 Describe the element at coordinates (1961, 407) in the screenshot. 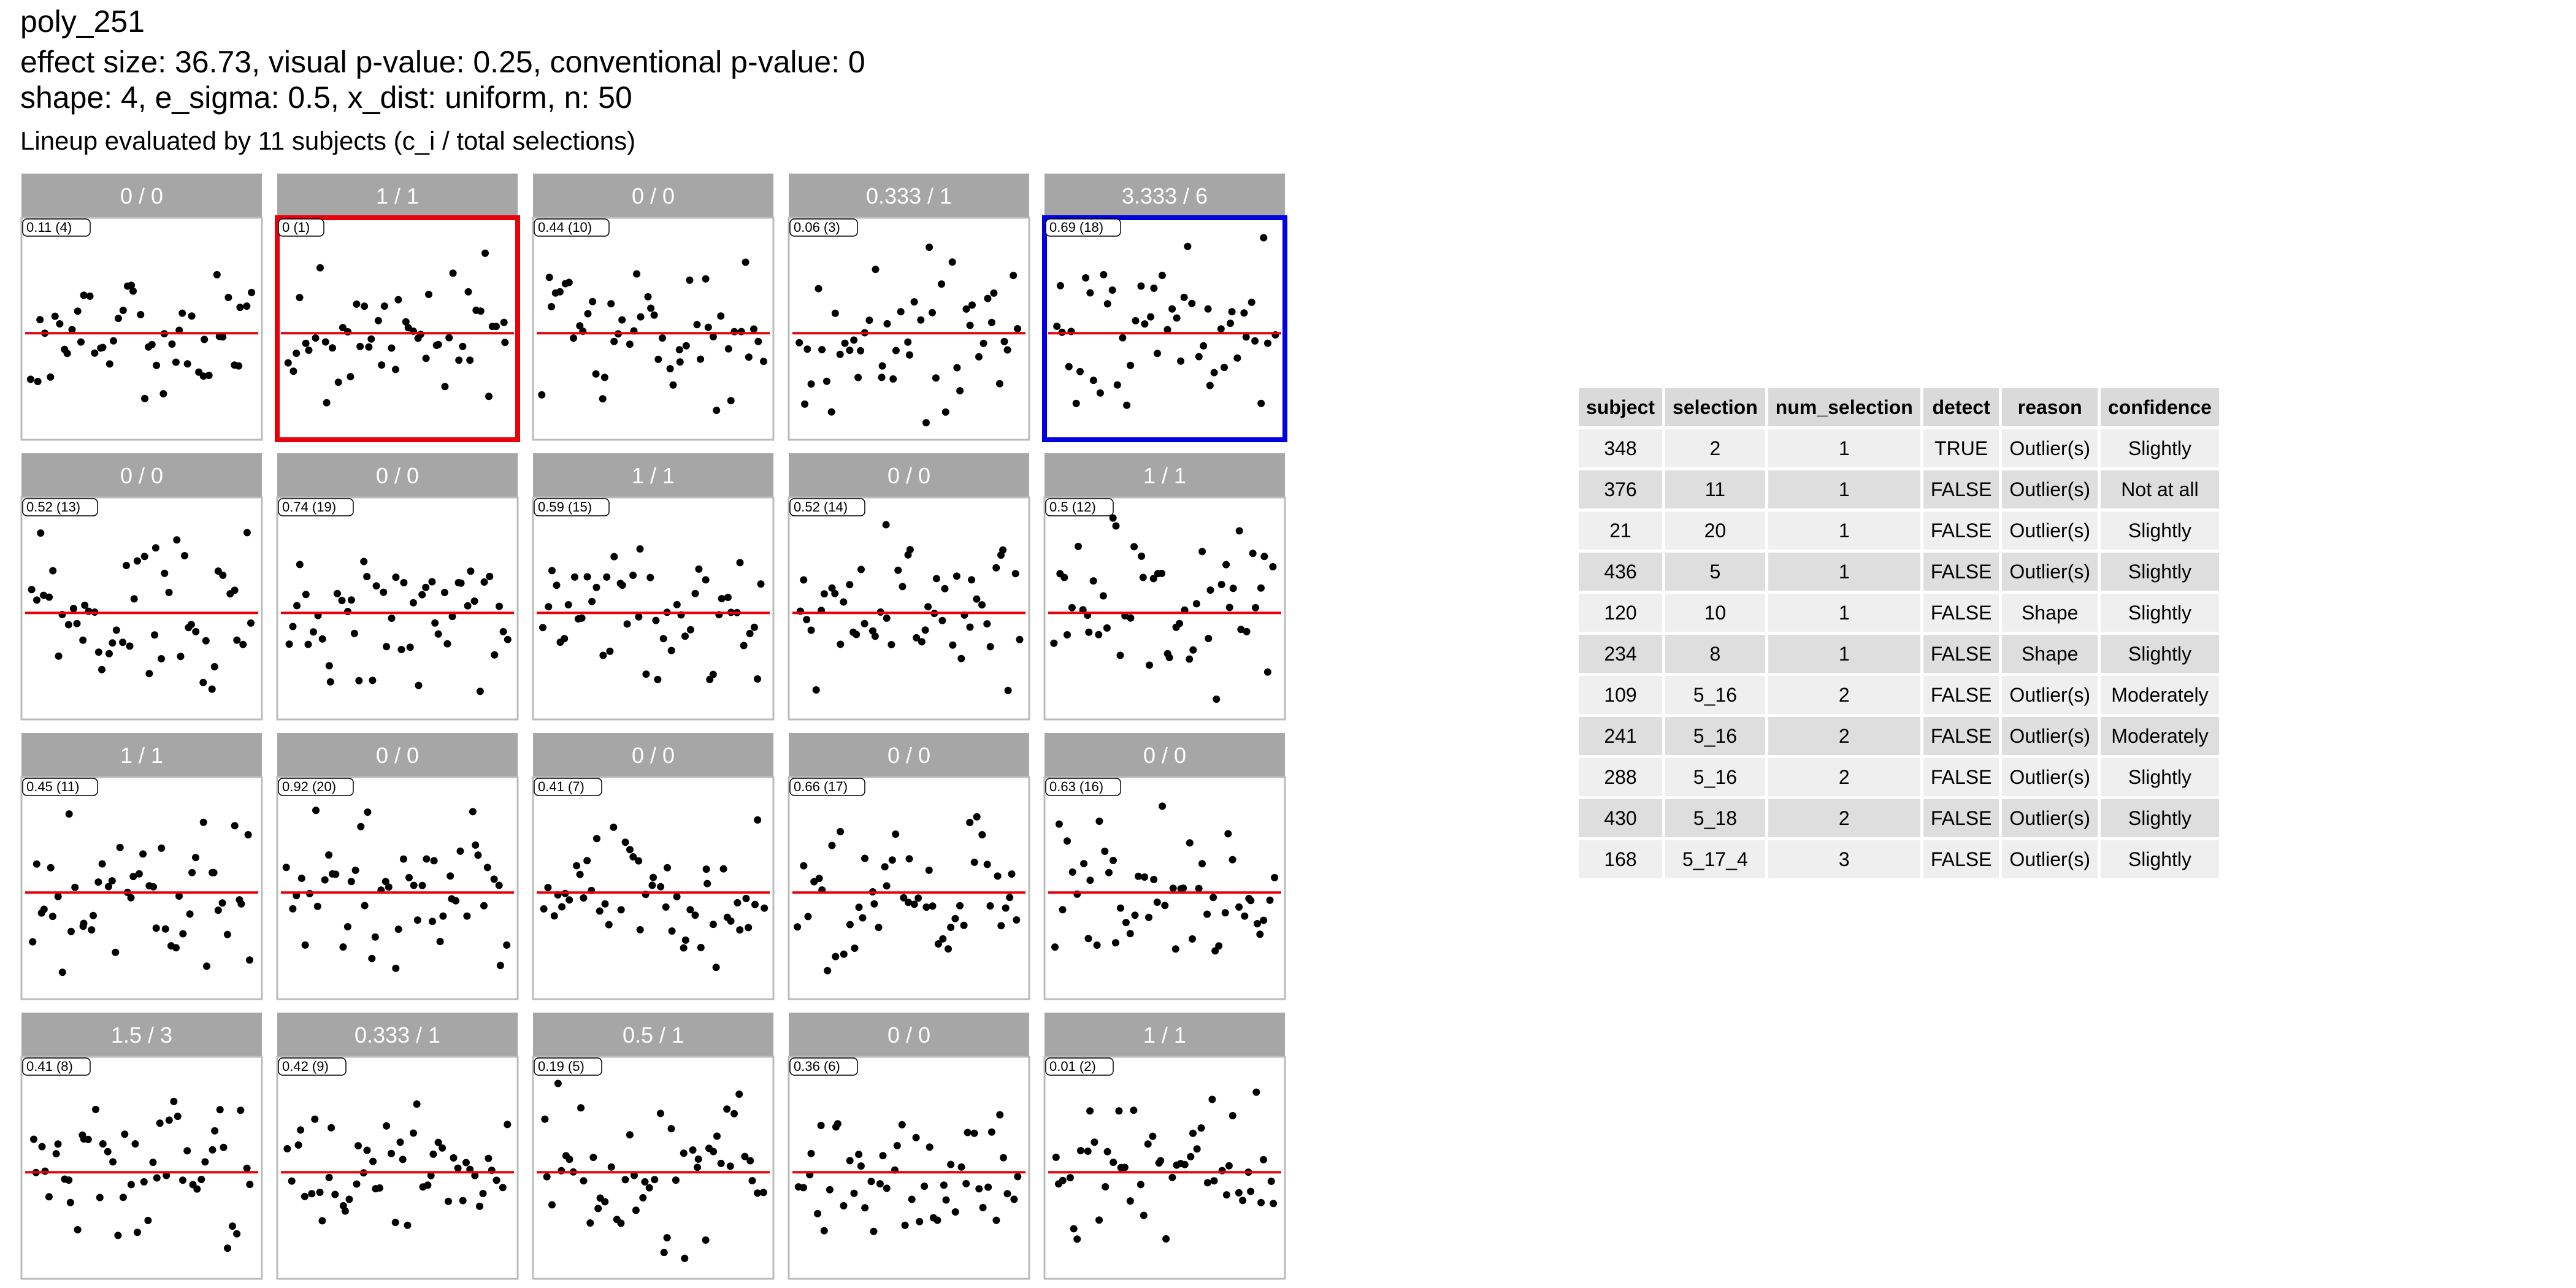

I see `column-header-detect: detect` at that location.